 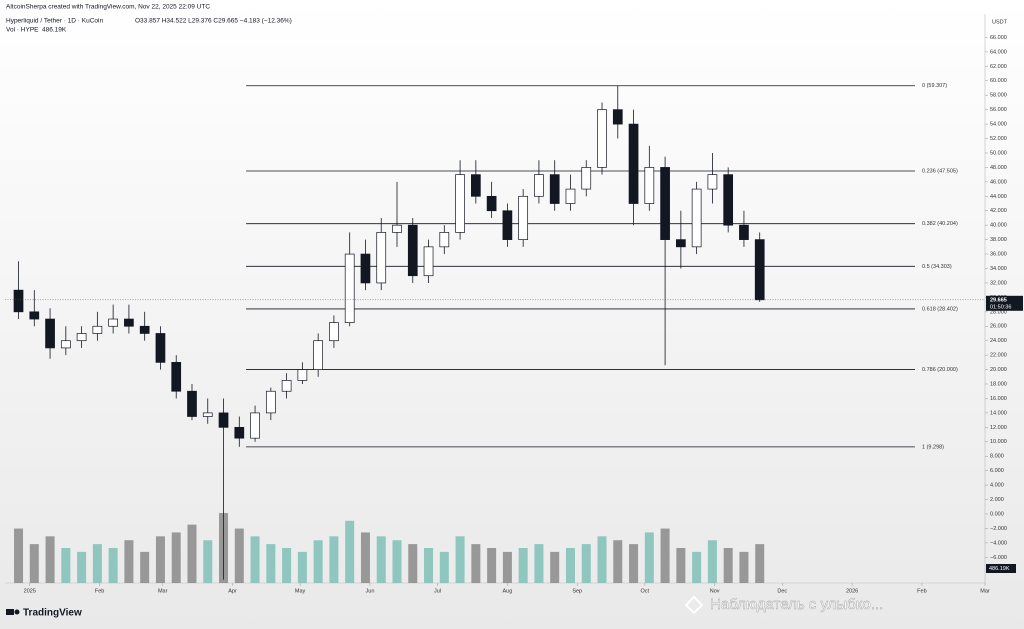 I want to click on y-tick-label: 54.000, so click(x=998, y=125).